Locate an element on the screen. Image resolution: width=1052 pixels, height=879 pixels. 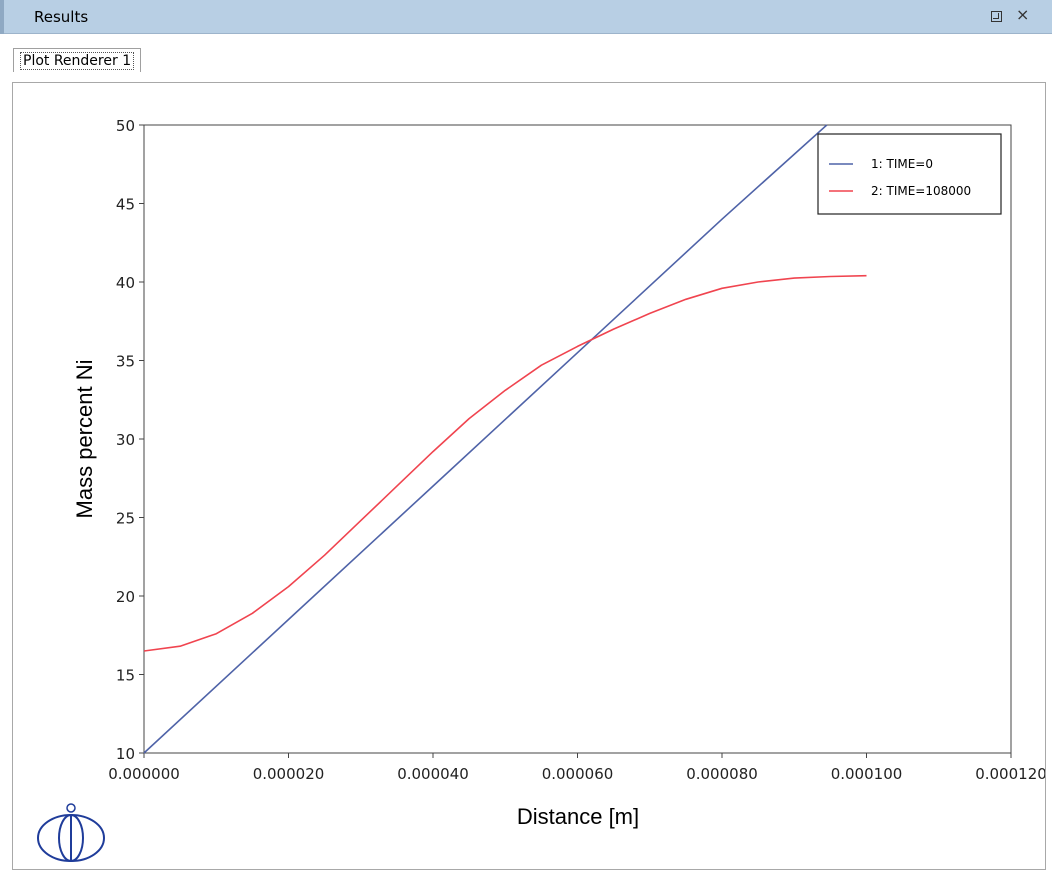
y-tick-label: 20 is located at coordinates (125, 597).